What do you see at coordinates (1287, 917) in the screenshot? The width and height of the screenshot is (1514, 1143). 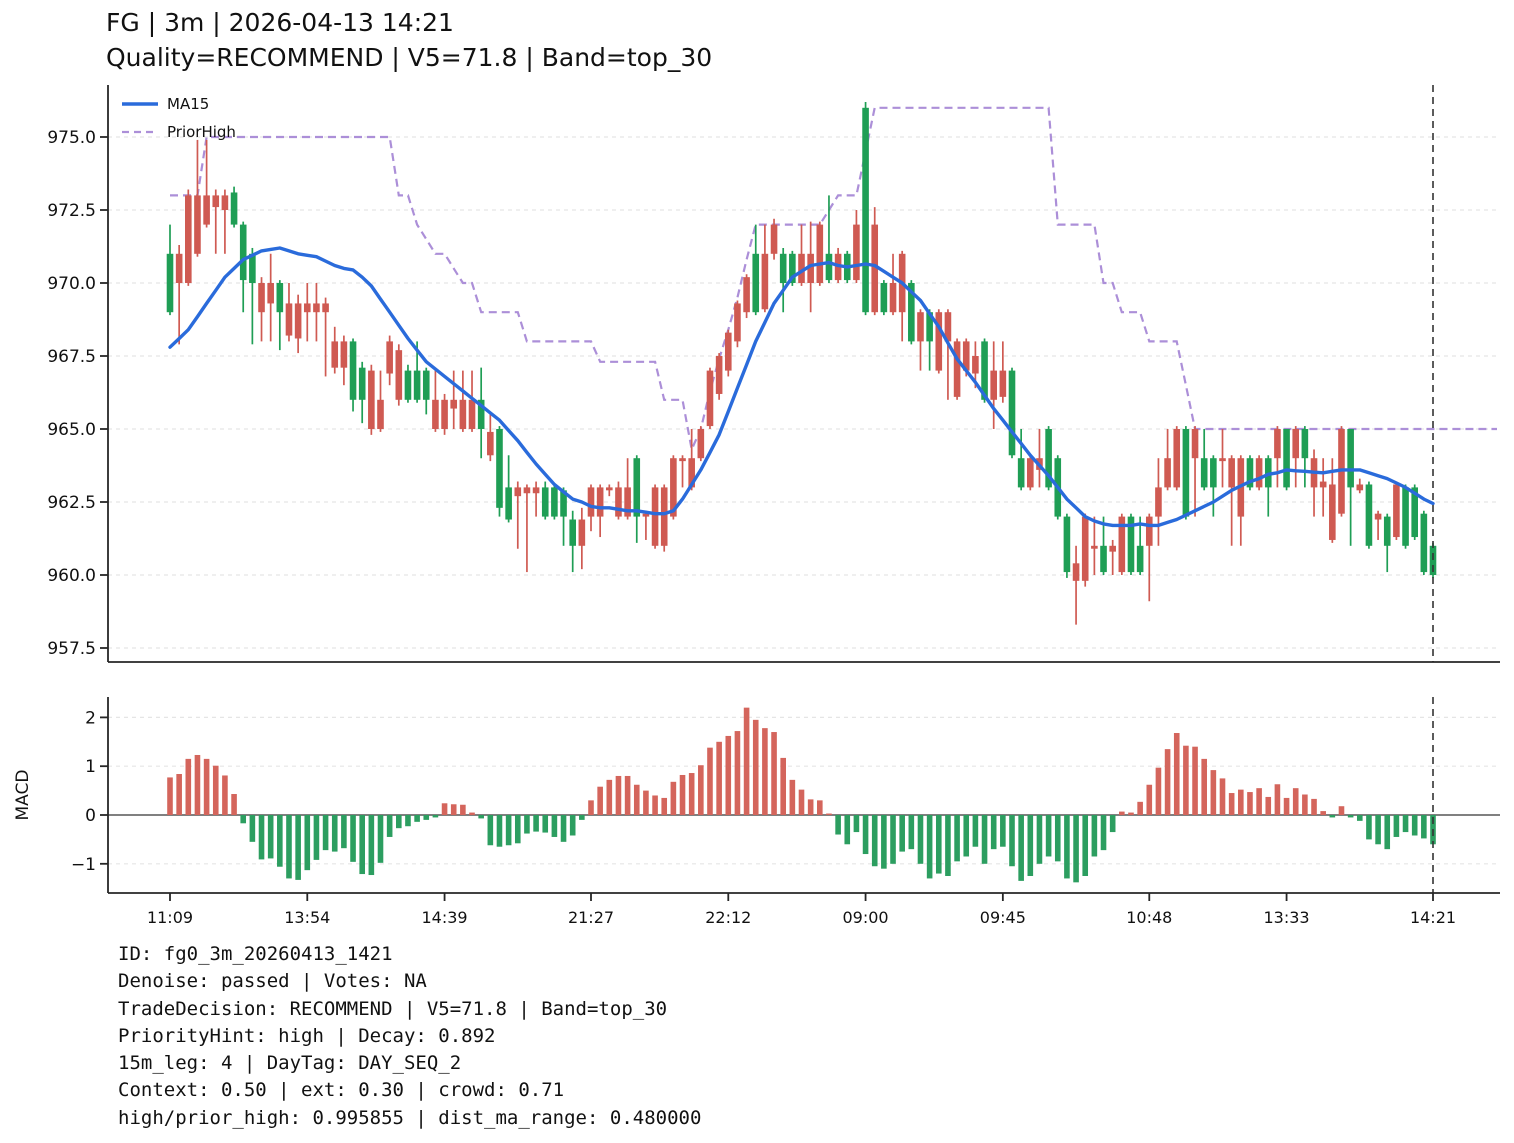 I see `x-tick-label: 13:33` at bounding box center [1287, 917].